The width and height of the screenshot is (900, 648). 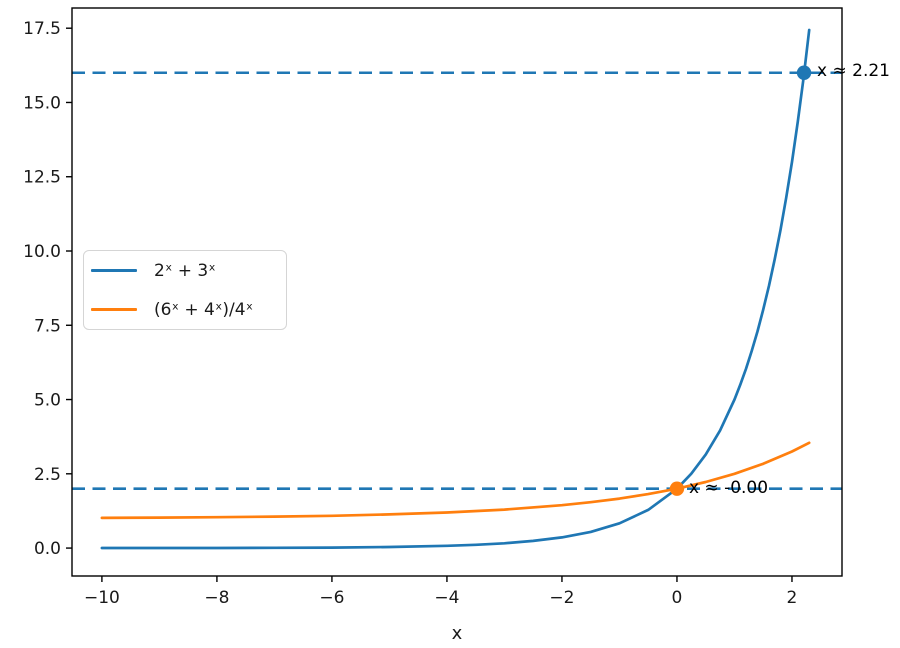 I want to click on x-axis-label: x, so click(x=457, y=633).